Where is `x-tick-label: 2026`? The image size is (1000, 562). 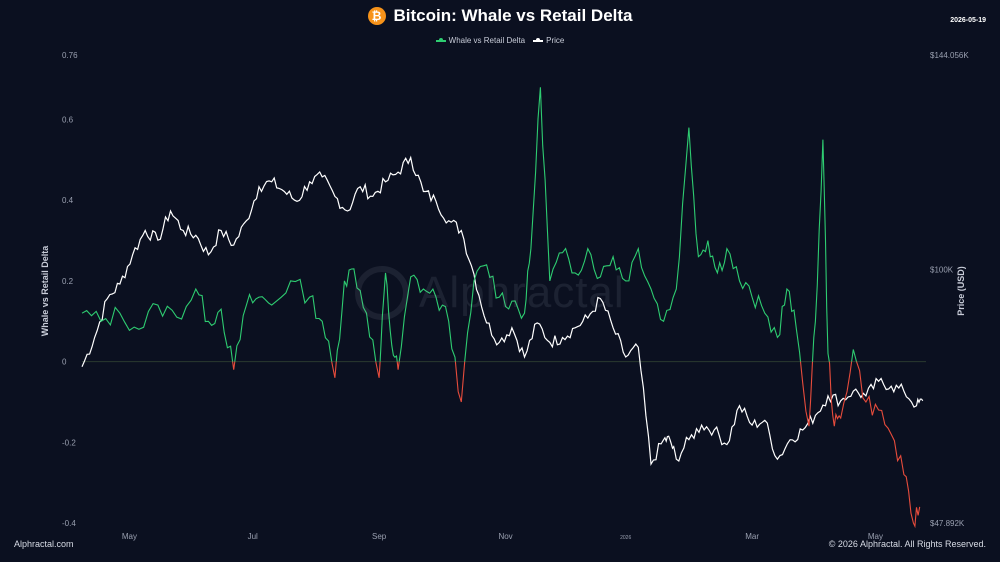
x-tick-label: 2026 is located at coordinates (625, 538).